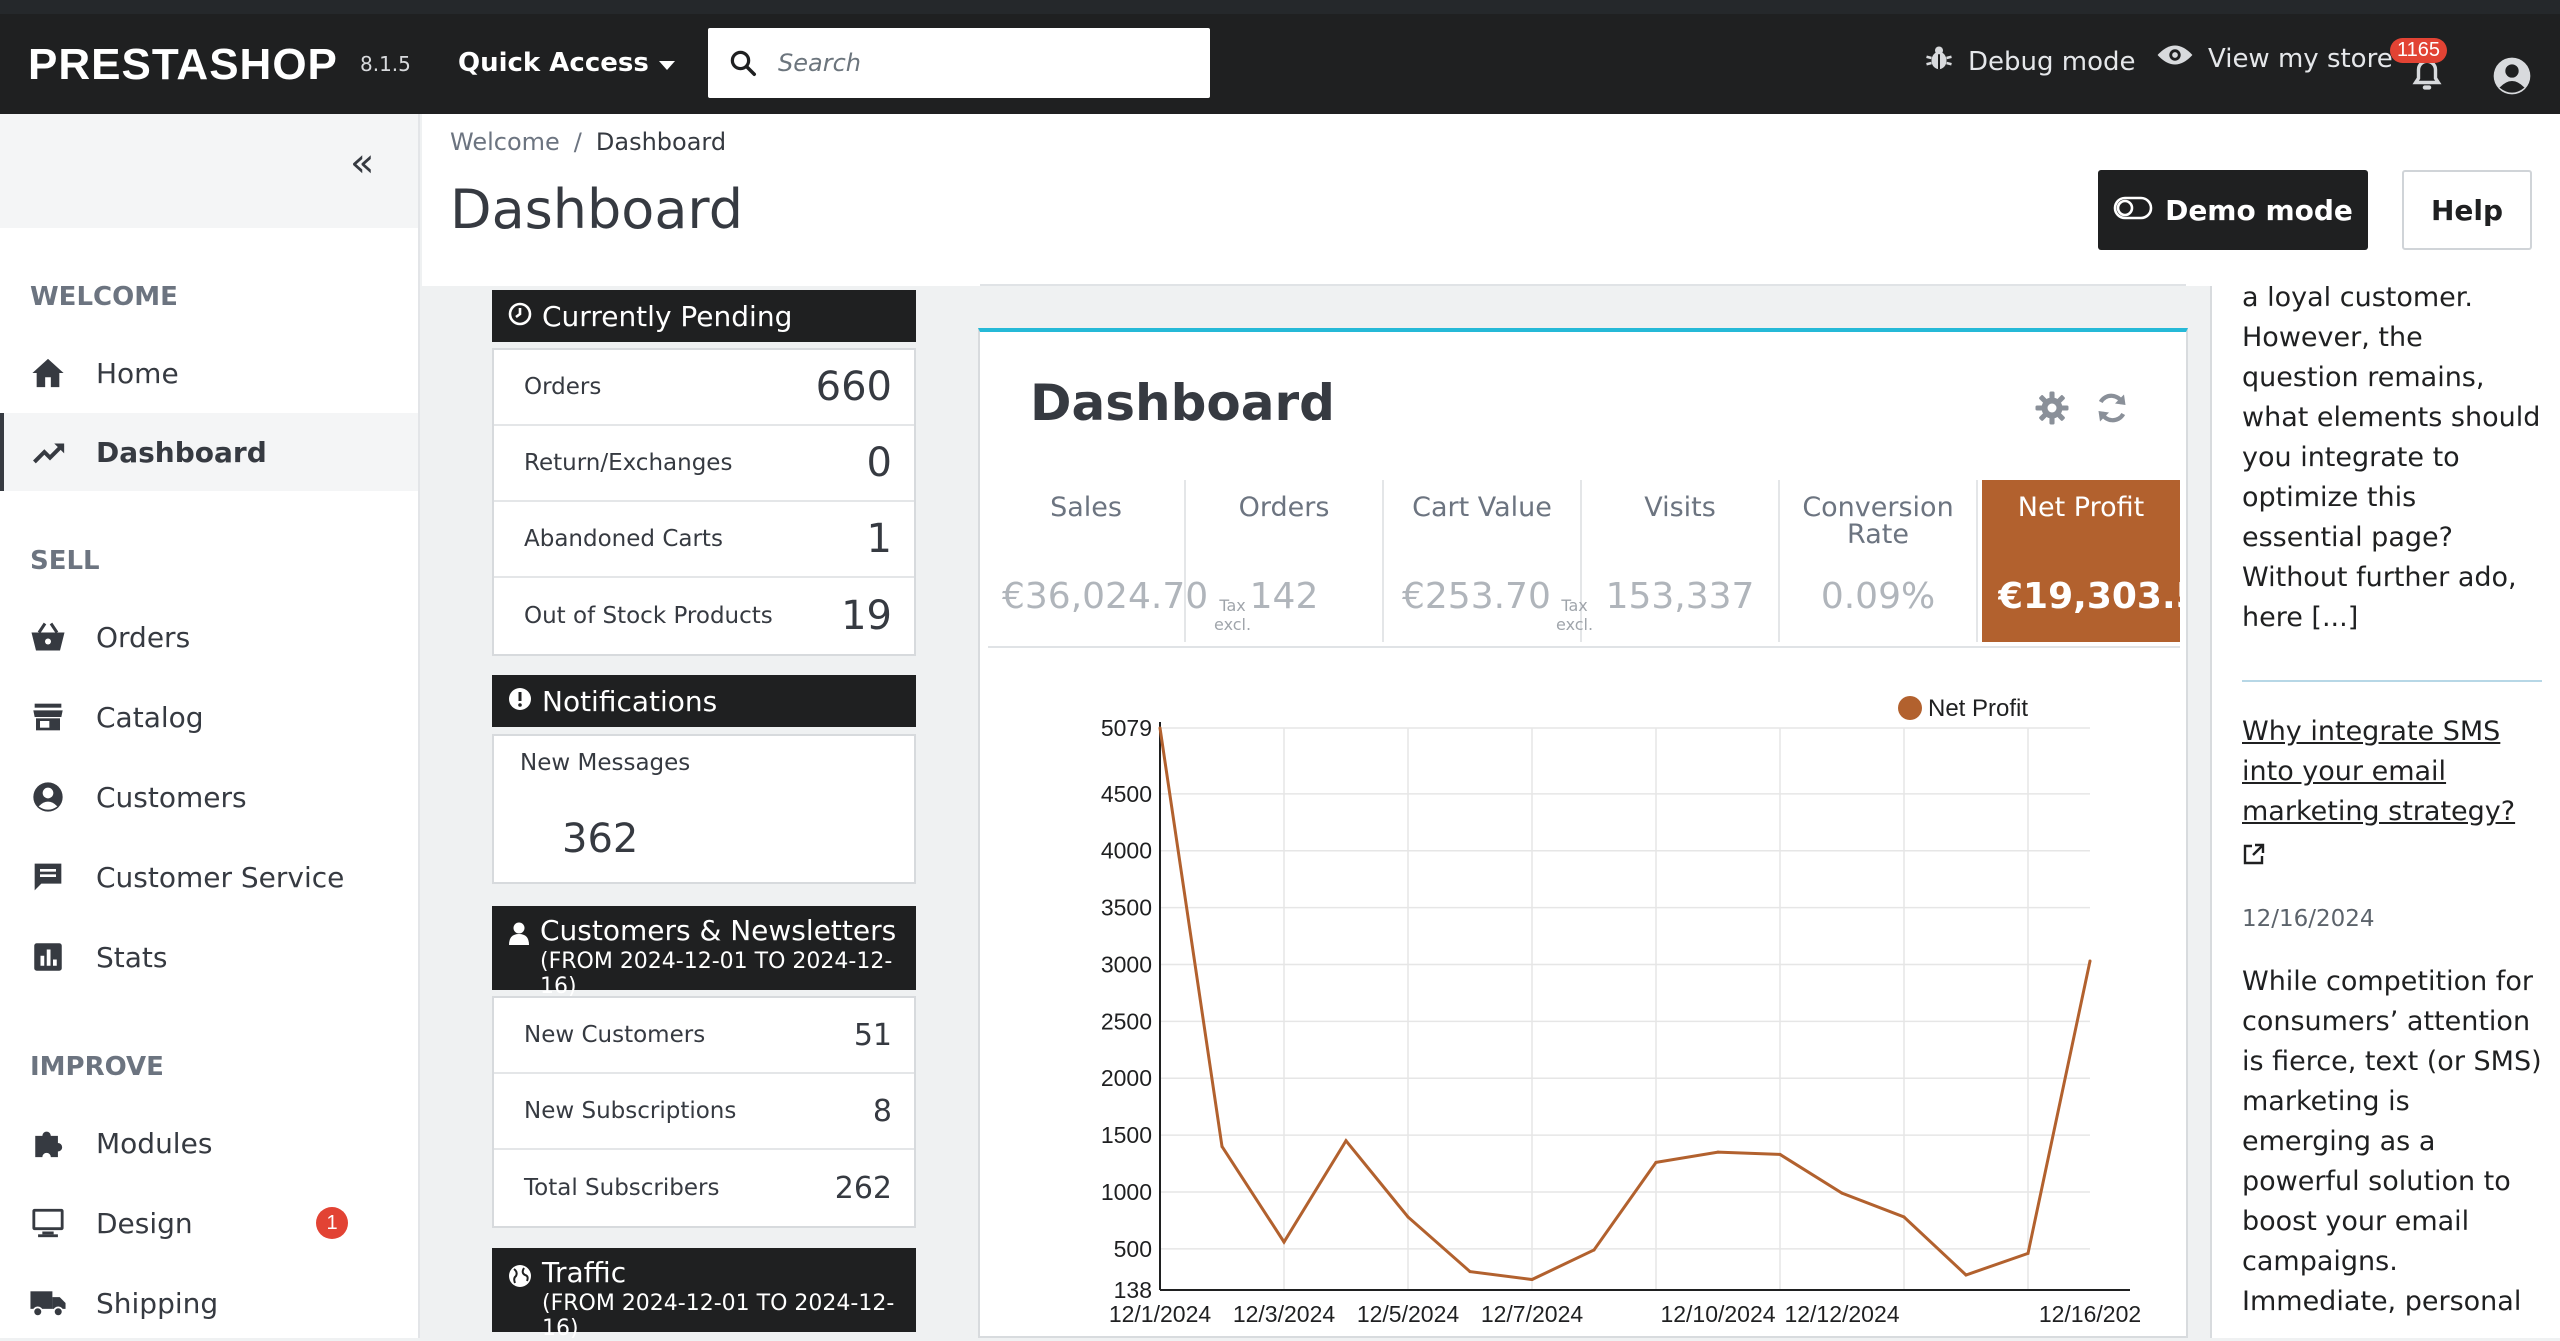  What do you see at coordinates (704, 809) in the screenshot?
I see `notifications-box: New Messages 362` at bounding box center [704, 809].